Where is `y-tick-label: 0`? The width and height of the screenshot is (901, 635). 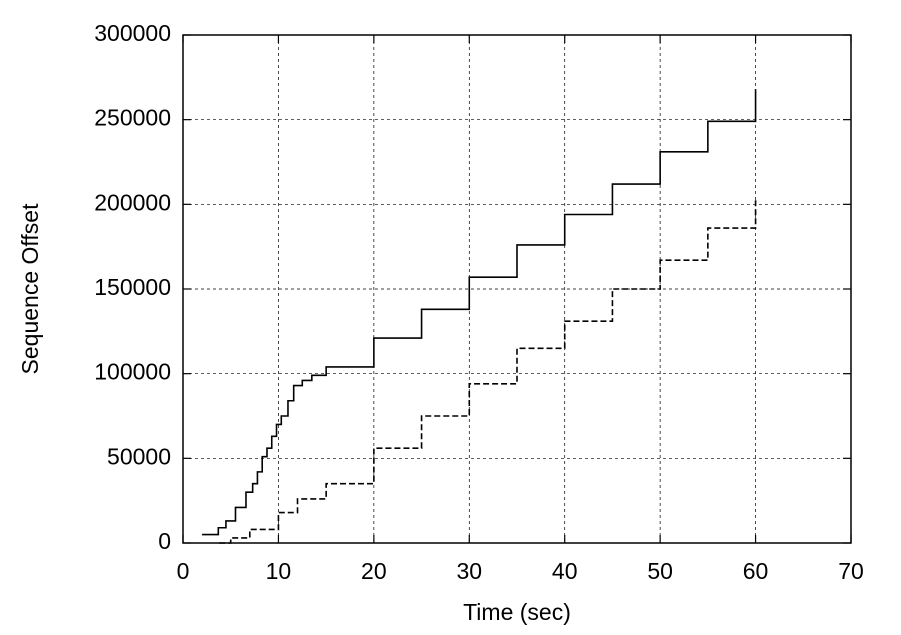
y-tick-label: 0 is located at coordinates (164, 541).